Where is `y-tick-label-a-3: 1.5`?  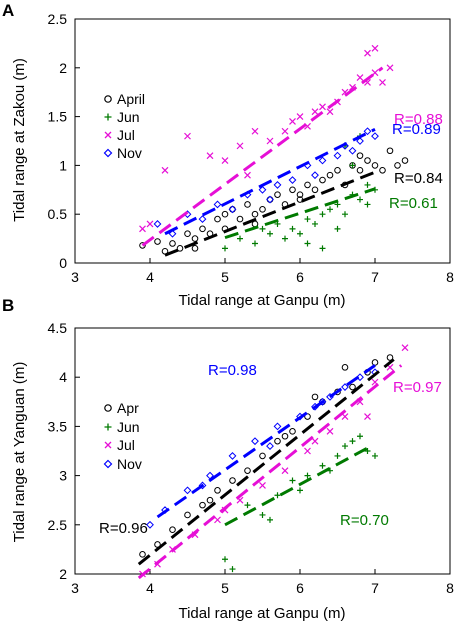 y-tick-label-a-3: 1.5 is located at coordinates (58, 117).